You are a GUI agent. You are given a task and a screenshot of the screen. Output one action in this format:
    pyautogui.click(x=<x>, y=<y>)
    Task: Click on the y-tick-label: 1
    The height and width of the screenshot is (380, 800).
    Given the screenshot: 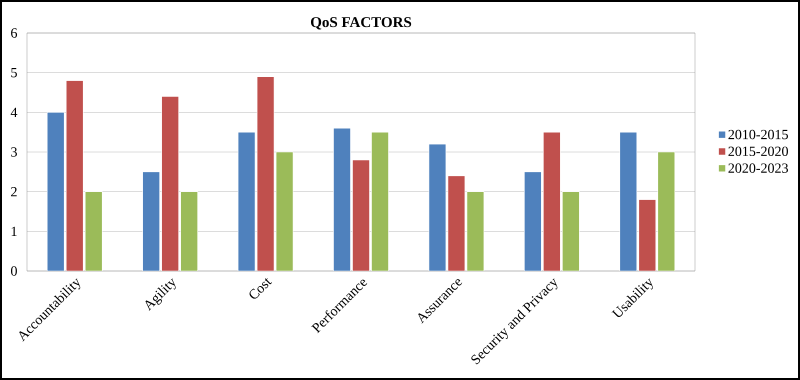 What is the action you would take?
    pyautogui.click(x=14, y=231)
    